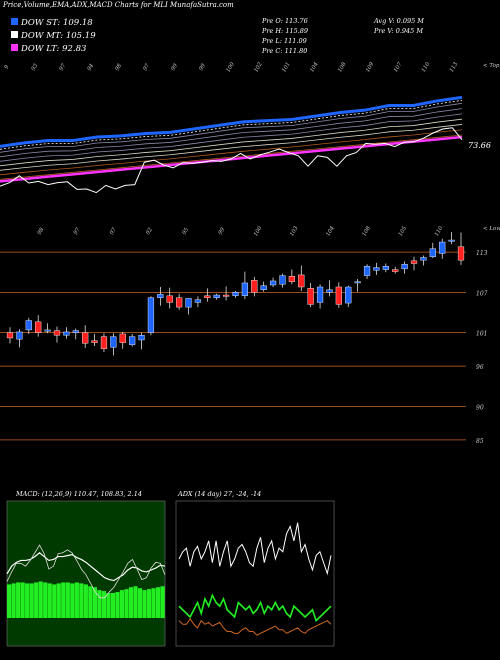  I want to click on ema-short-line, so click(231, 121).